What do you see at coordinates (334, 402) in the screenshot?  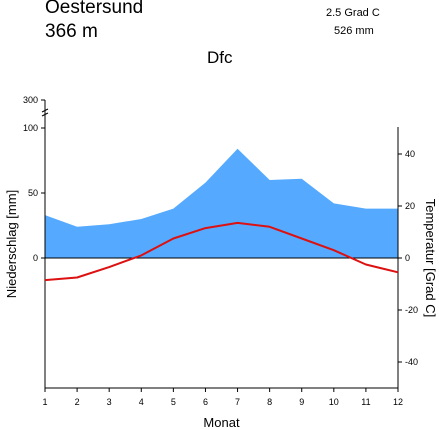 I see `x-tick-label-10: 10` at bounding box center [334, 402].